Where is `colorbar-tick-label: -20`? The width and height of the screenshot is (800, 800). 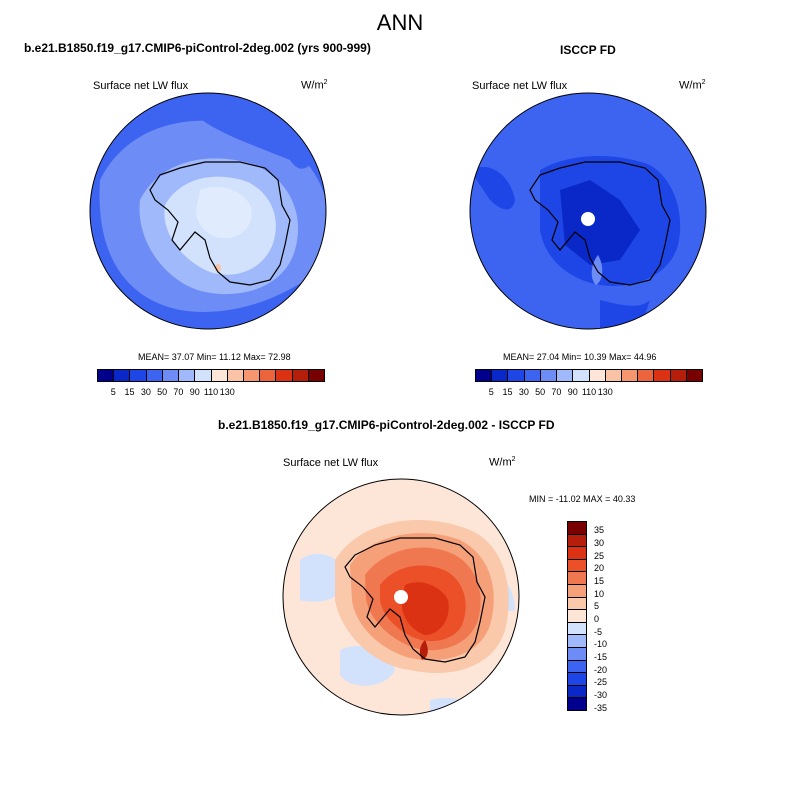
colorbar-tick-label: -20 is located at coordinates (601, 669).